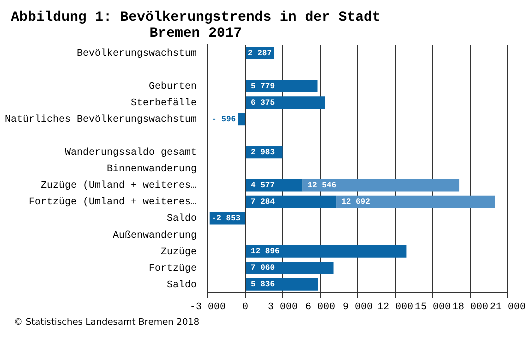 This screenshot has width=529, height=354. What do you see at coordinates (396, 308) in the screenshot?
I see `x-tick-label: 12 000` at bounding box center [396, 308].